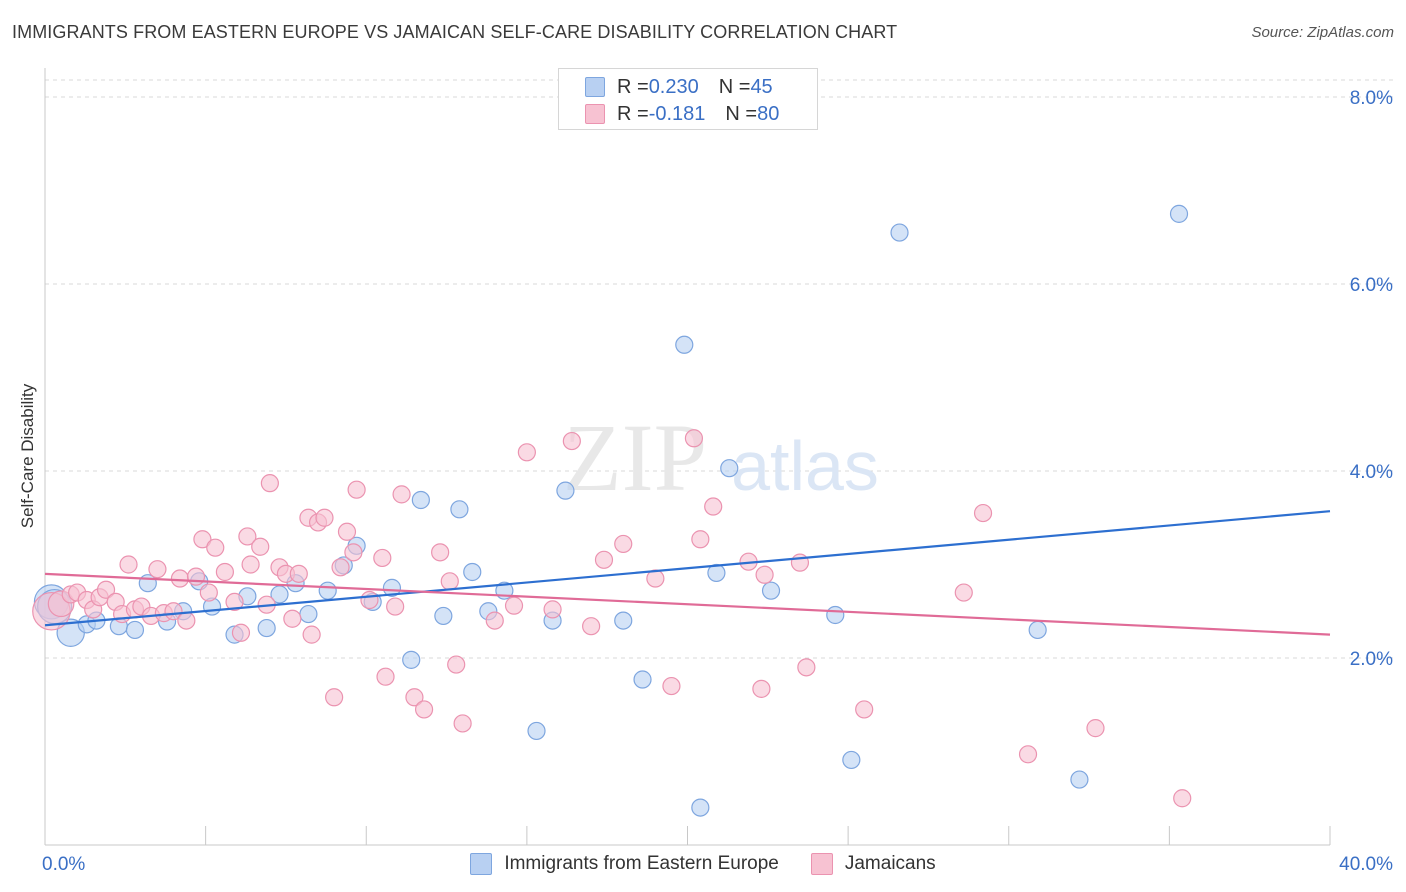 This screenshot has height=892, width=1406. I want to click on trend-lines, so click(687, 573).